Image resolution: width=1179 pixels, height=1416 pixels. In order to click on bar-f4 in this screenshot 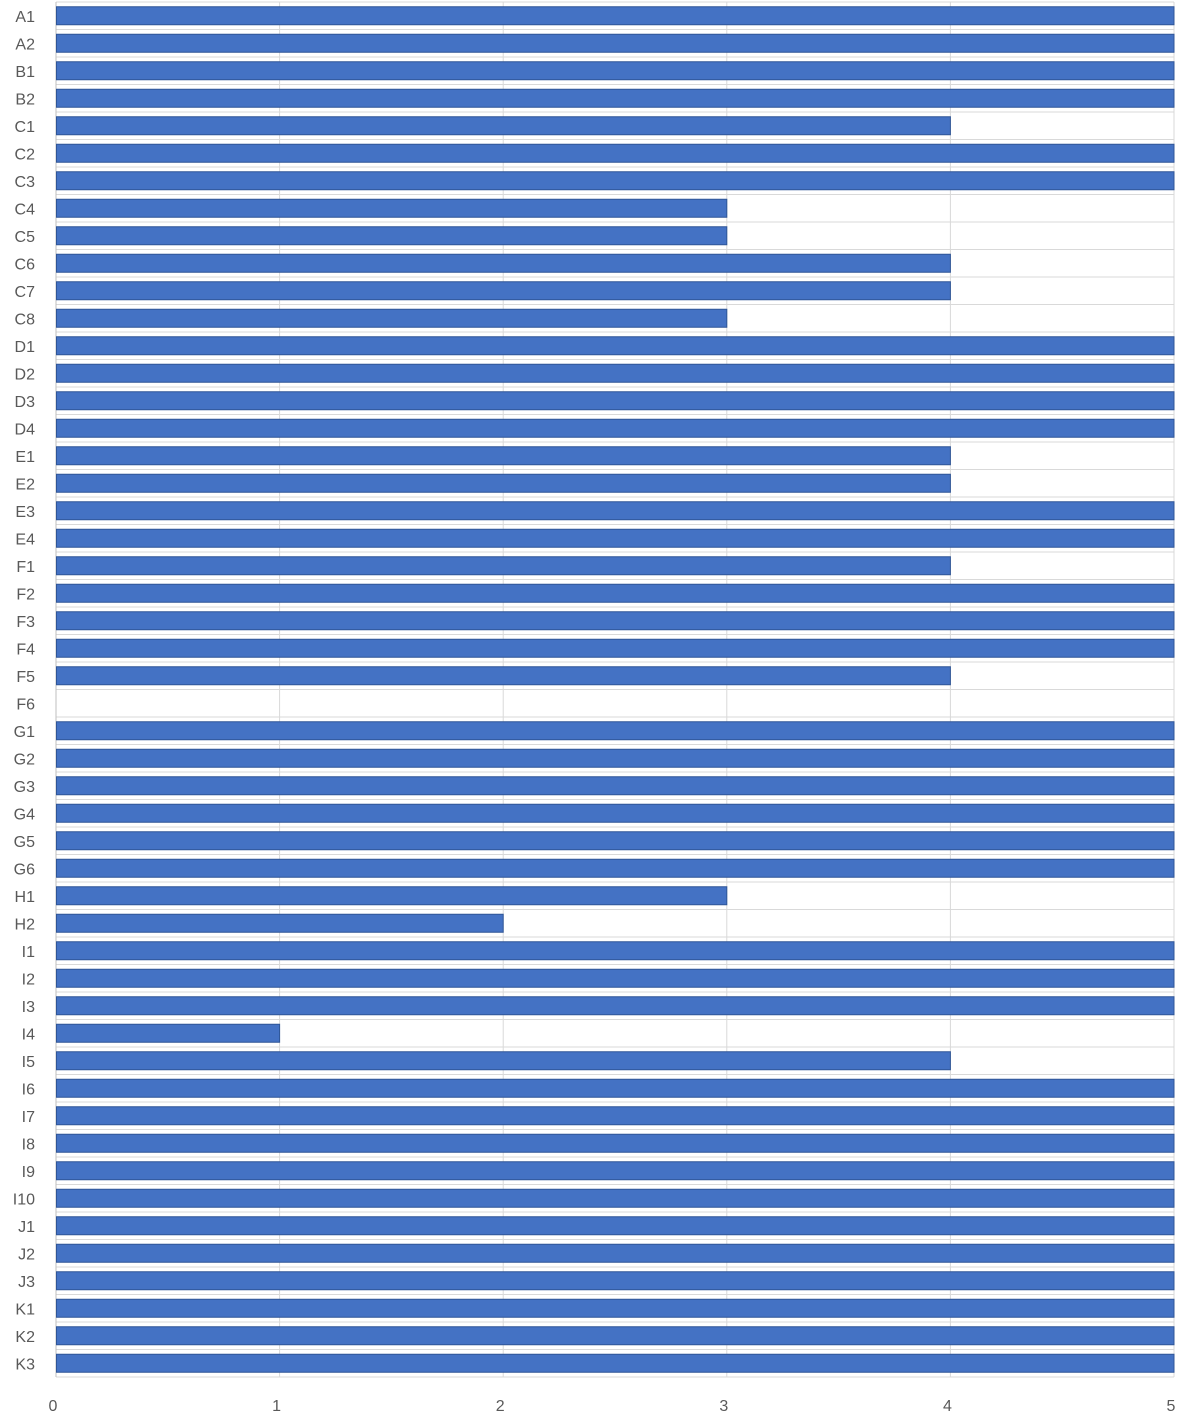, I will do `click(615, 648)`.